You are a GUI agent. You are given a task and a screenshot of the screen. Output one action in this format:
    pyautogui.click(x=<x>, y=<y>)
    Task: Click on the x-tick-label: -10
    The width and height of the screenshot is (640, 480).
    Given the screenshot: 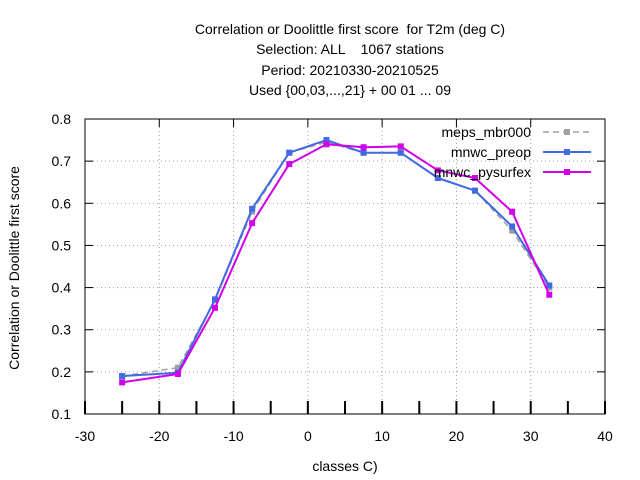 What is the action you would take?
    pyautogui.click(x=233, y=436)
    